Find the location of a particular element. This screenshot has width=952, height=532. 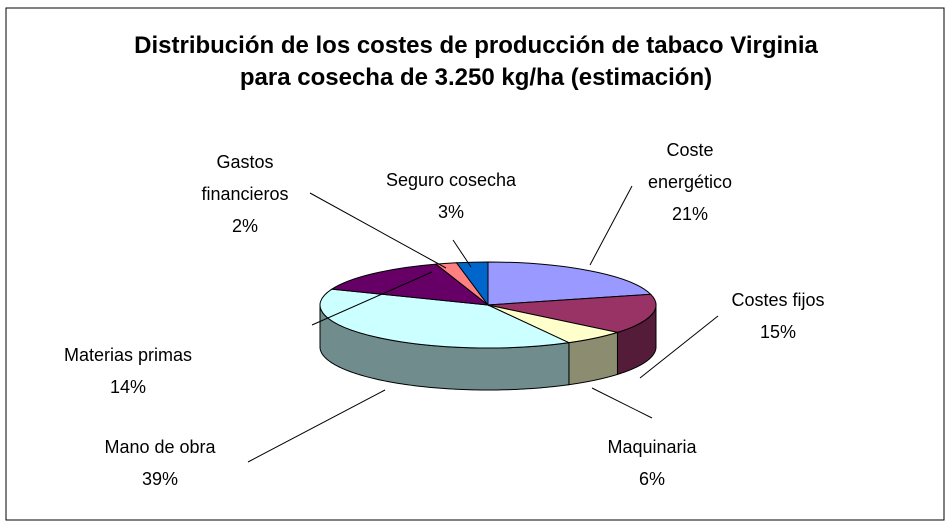

label-value: 3% is located at coordinates (450, 212).